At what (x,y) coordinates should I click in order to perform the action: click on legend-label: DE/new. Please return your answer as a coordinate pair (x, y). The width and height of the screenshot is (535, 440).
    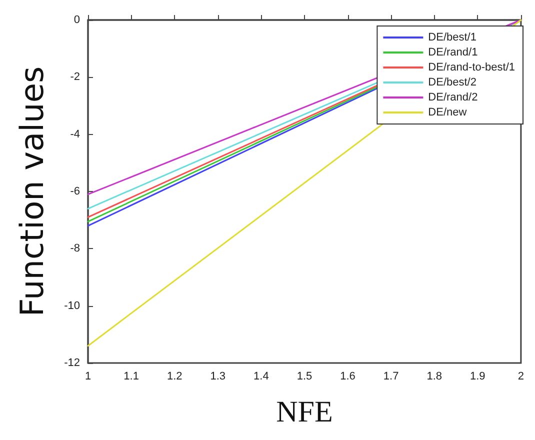
    Looking at the image, I should click on (447, 112).